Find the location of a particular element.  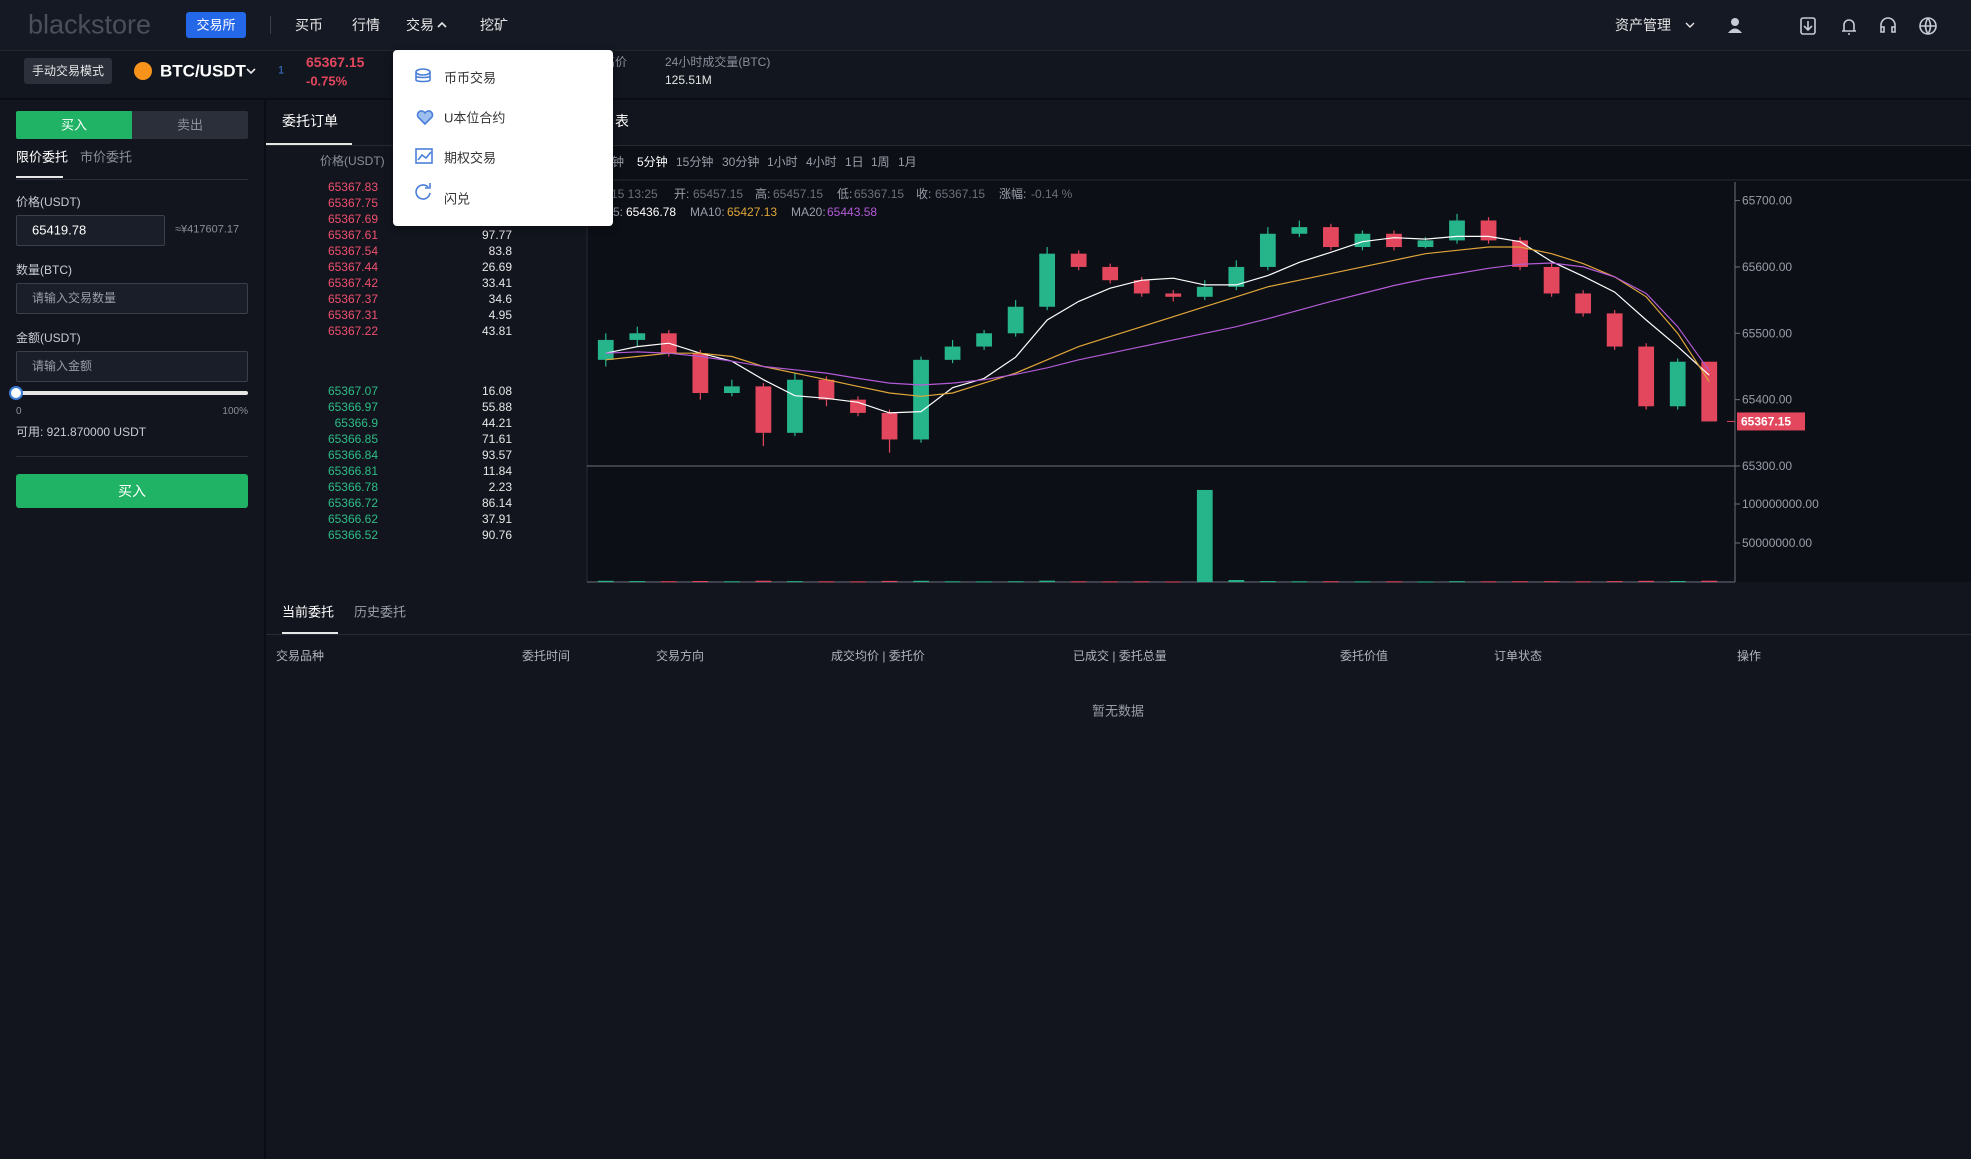

center-tab: 委托订单 is located at coordinates (310, 121).